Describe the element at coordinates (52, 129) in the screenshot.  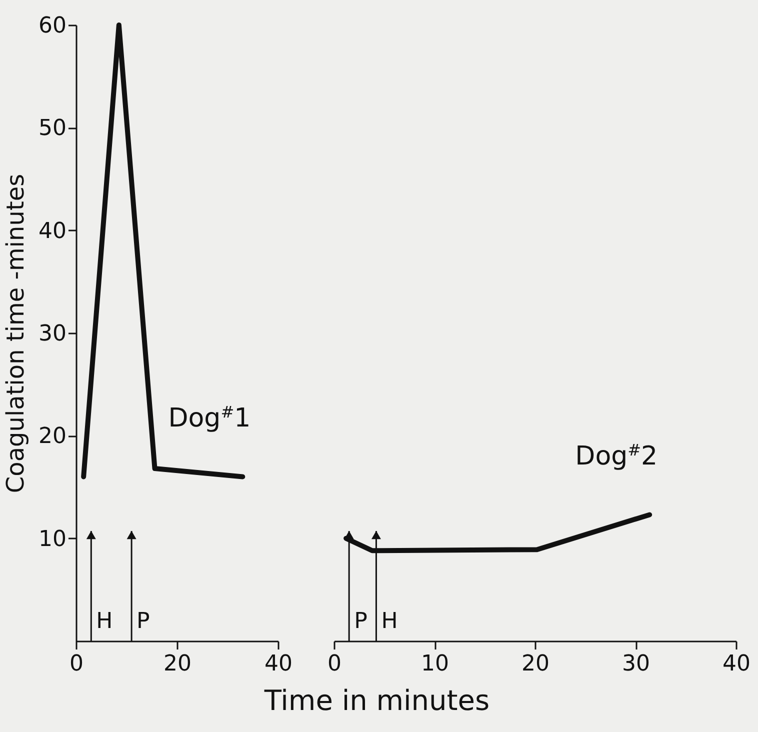
I see `y-tick-label: 50` at that location.